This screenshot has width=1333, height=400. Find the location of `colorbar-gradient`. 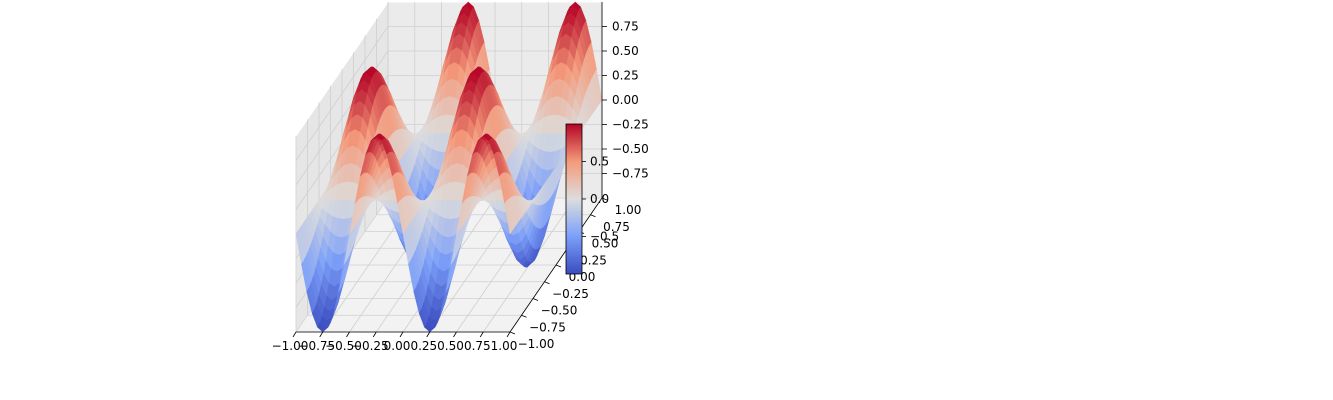

colorbar-gradient is located at coordinates (574, 199).